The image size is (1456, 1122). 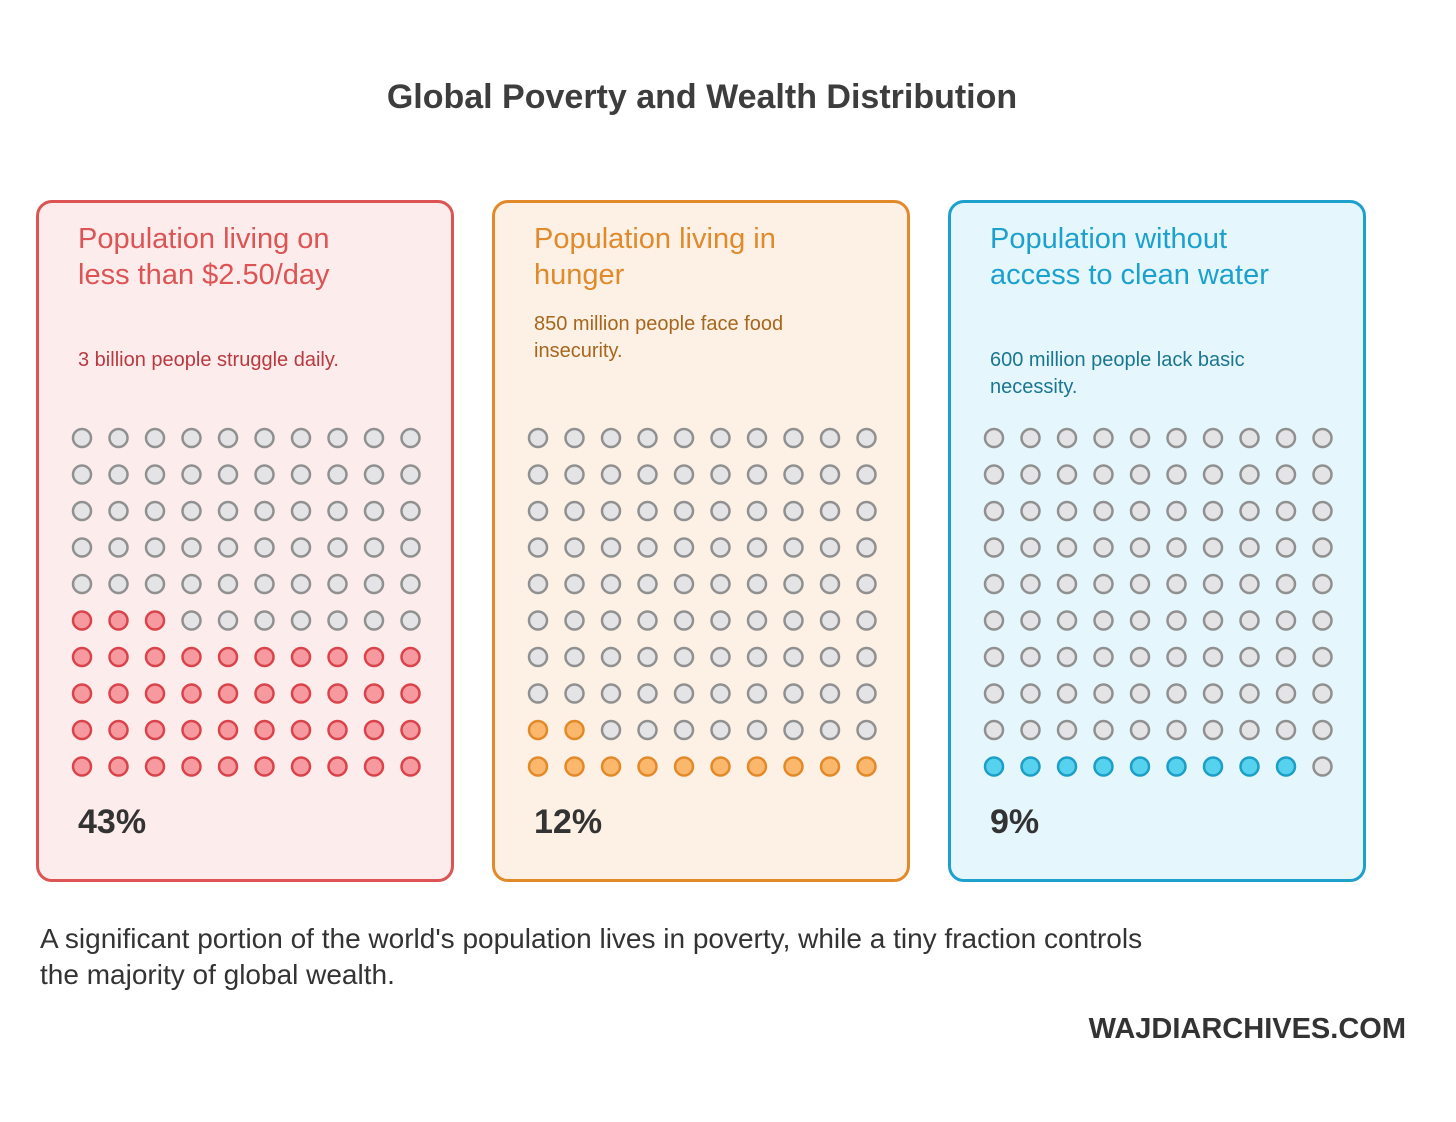 I want to click on percent-label: 9%, so click(x=1015, y=822).